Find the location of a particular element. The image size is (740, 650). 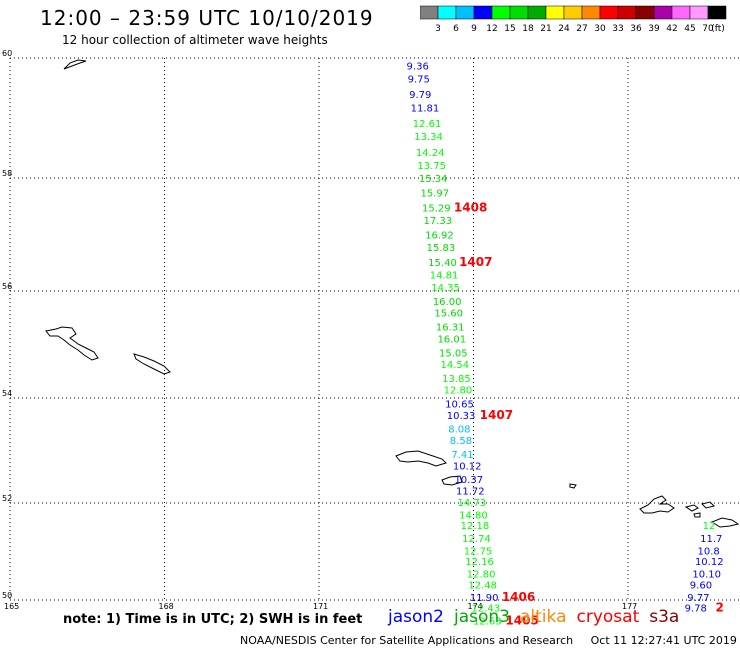

swh-value: 15.29 is located at coordinates (436, 208).